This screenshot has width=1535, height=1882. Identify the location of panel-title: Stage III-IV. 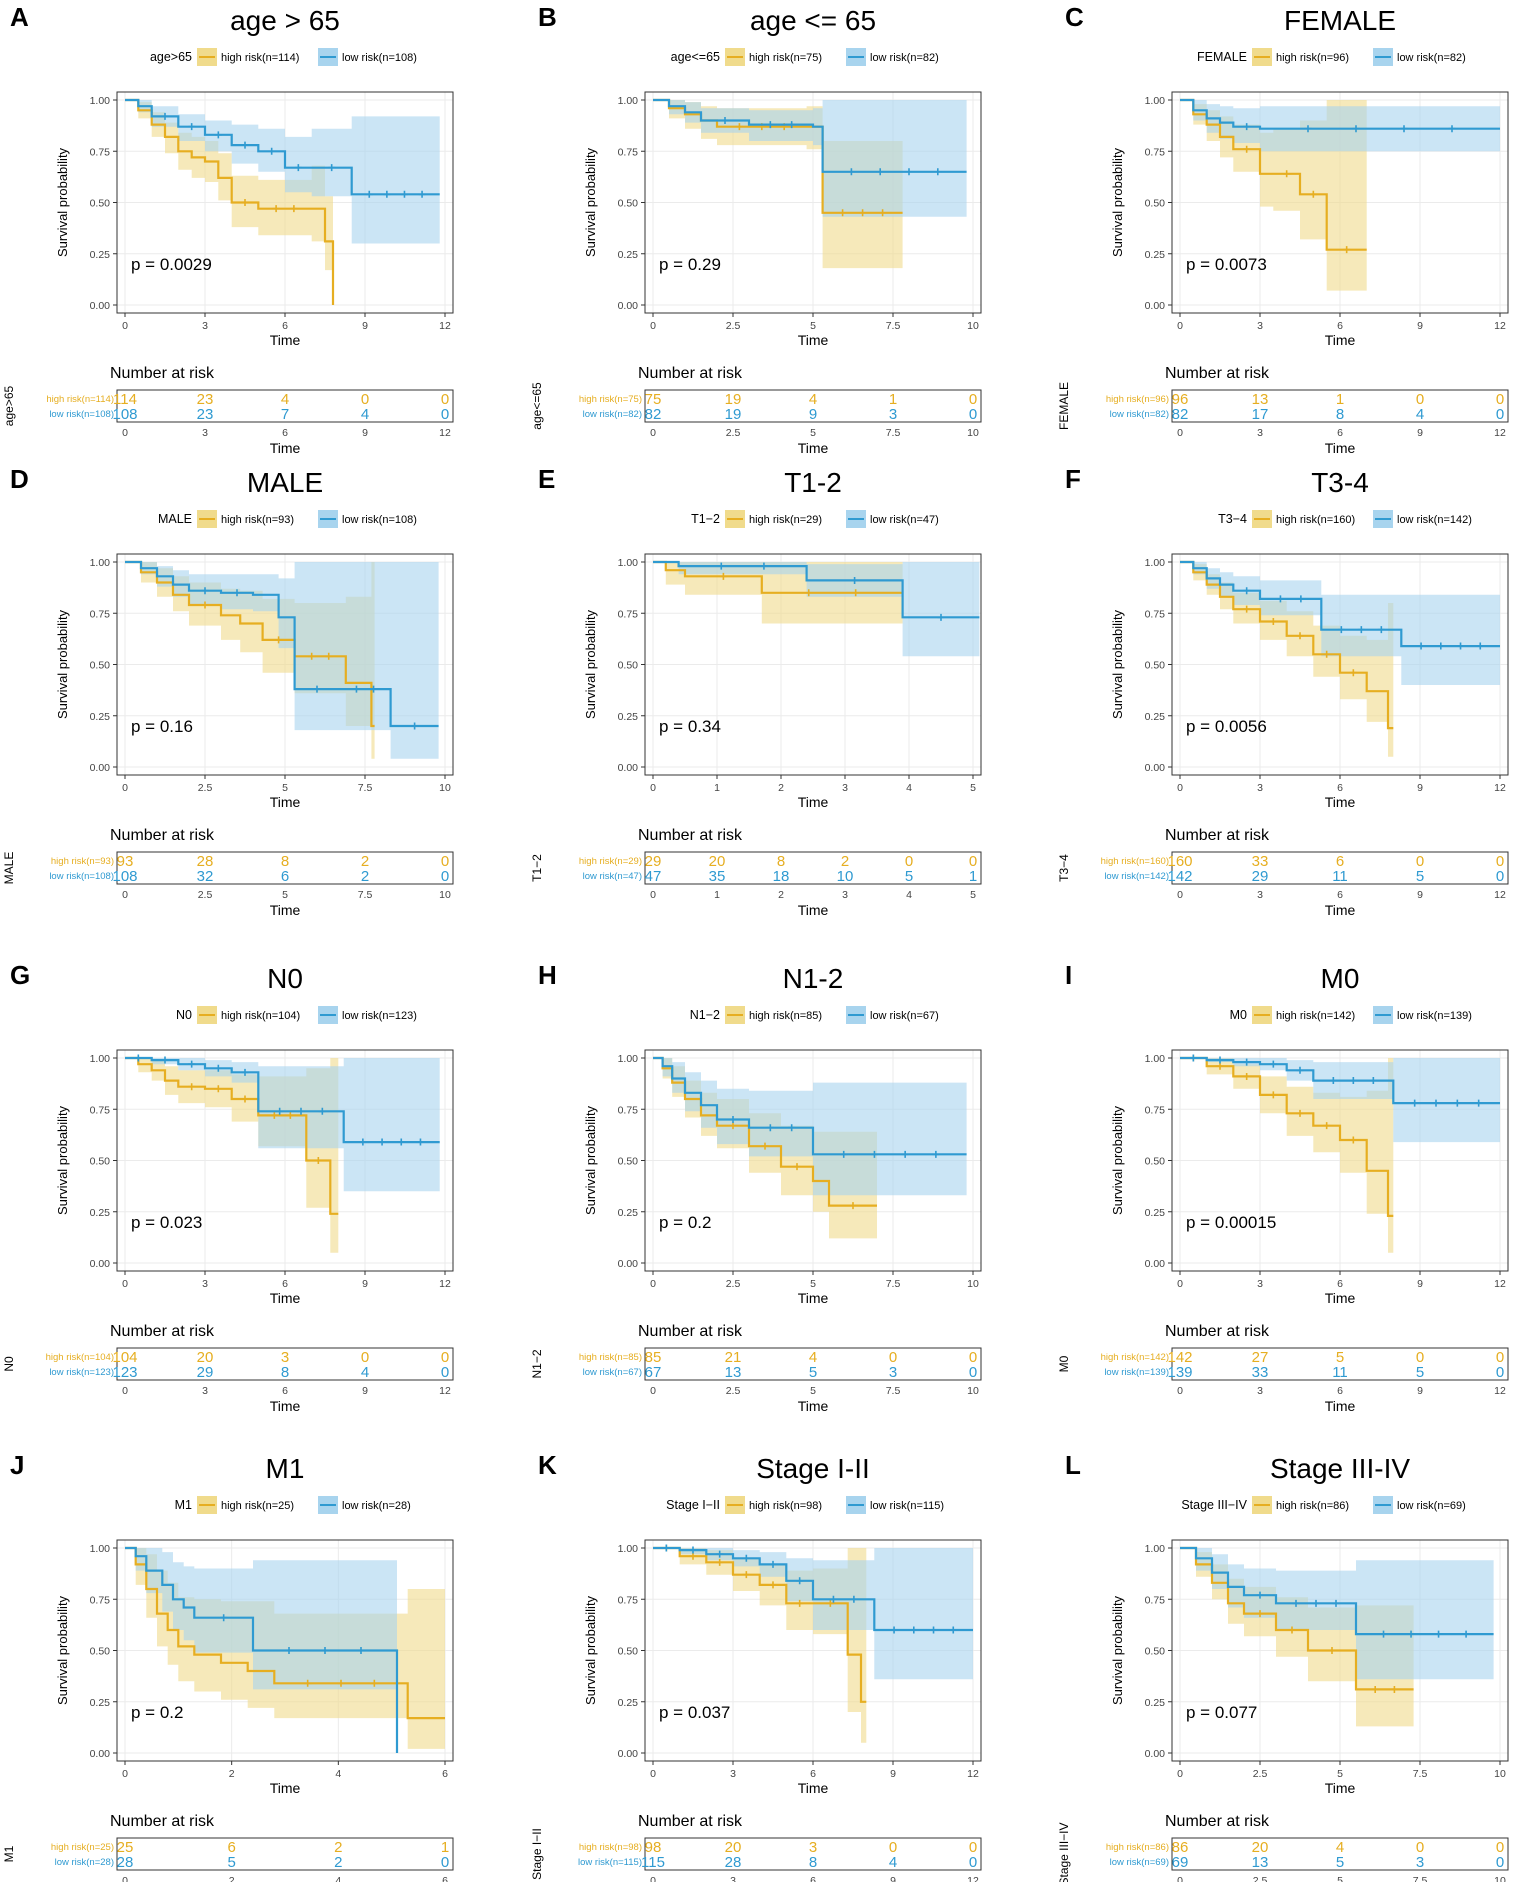
(1340, 1468).